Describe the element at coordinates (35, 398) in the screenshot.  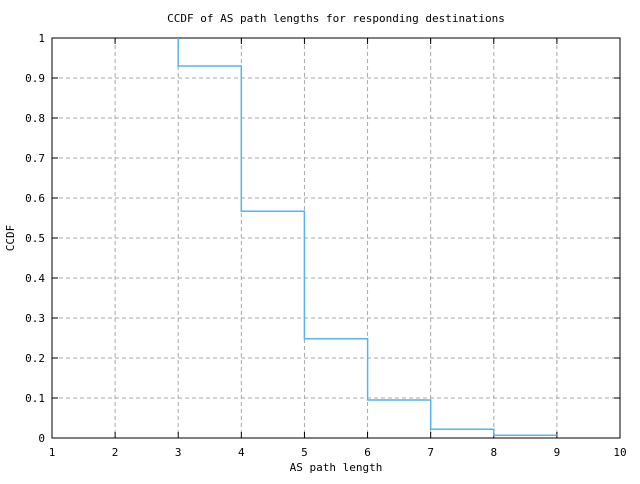
I see `y-tick-label: 0.1` at that location.